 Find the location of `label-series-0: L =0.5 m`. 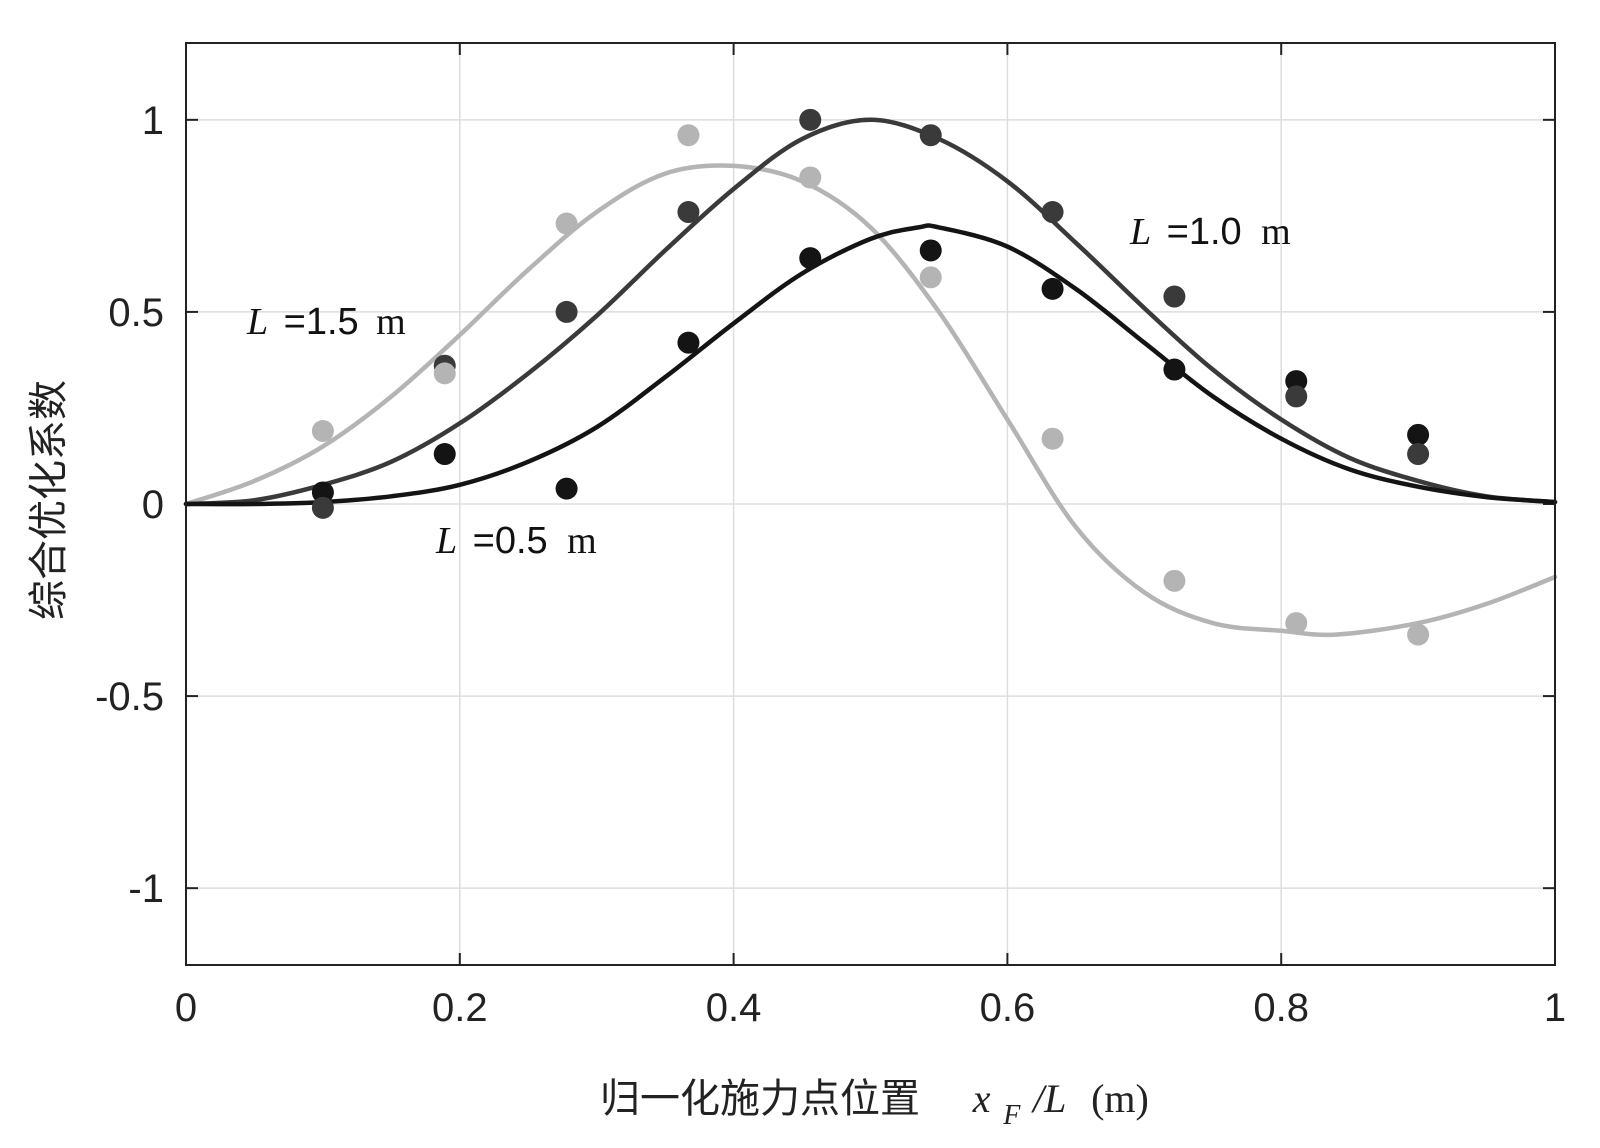

label-series-0: L =0.5 m is located at coordinates (516, 541).